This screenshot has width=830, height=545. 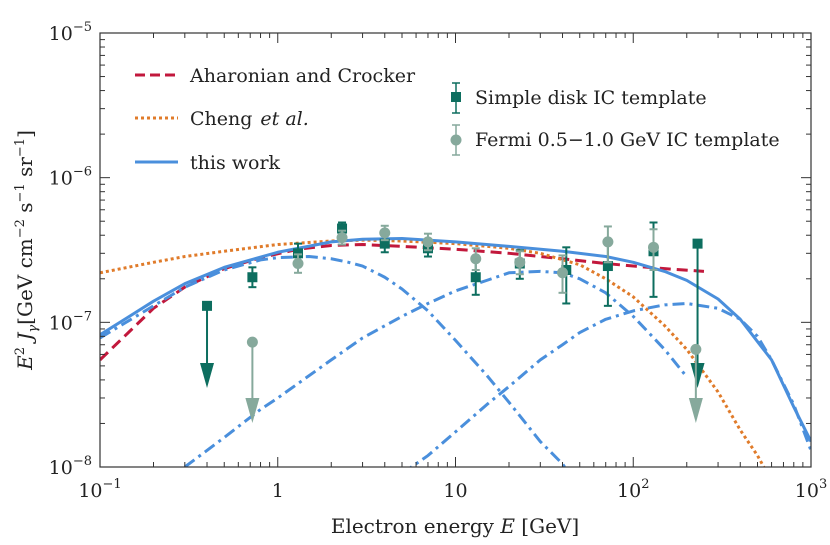 What do you see at coordinates (27, 250) in the screenshot?
I see `y-axis-label: E2 Jγ[GeV cm−2 s−1 sr−1]` at bounding box center [27, 250].